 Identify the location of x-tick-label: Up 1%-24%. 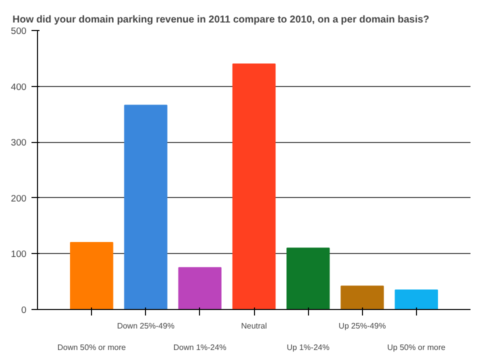
(308, 347).